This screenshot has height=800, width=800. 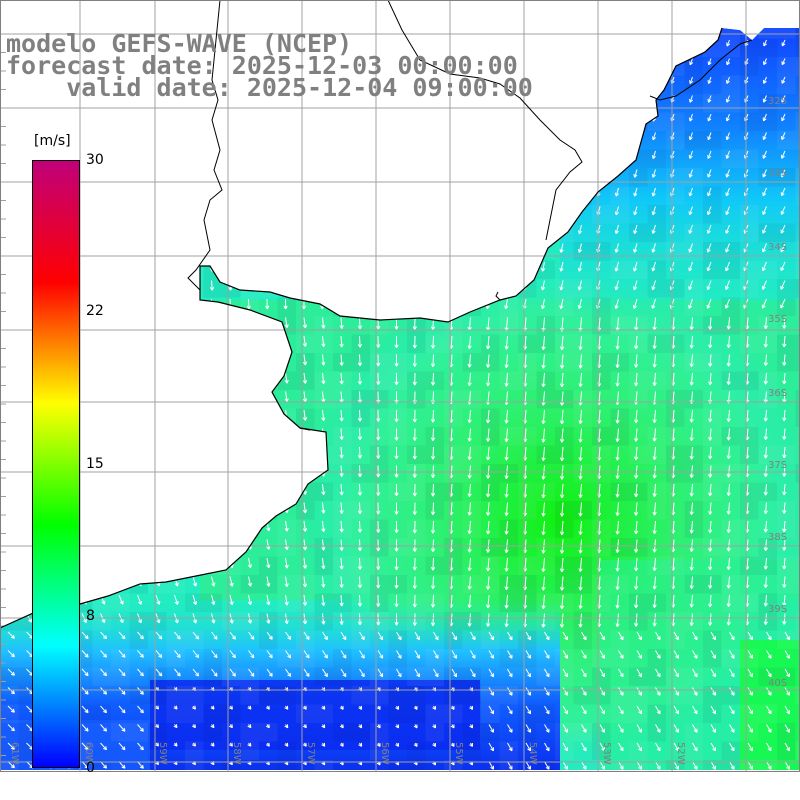 I want to click on longitude-label: 55W, so click(x=458, y=753).